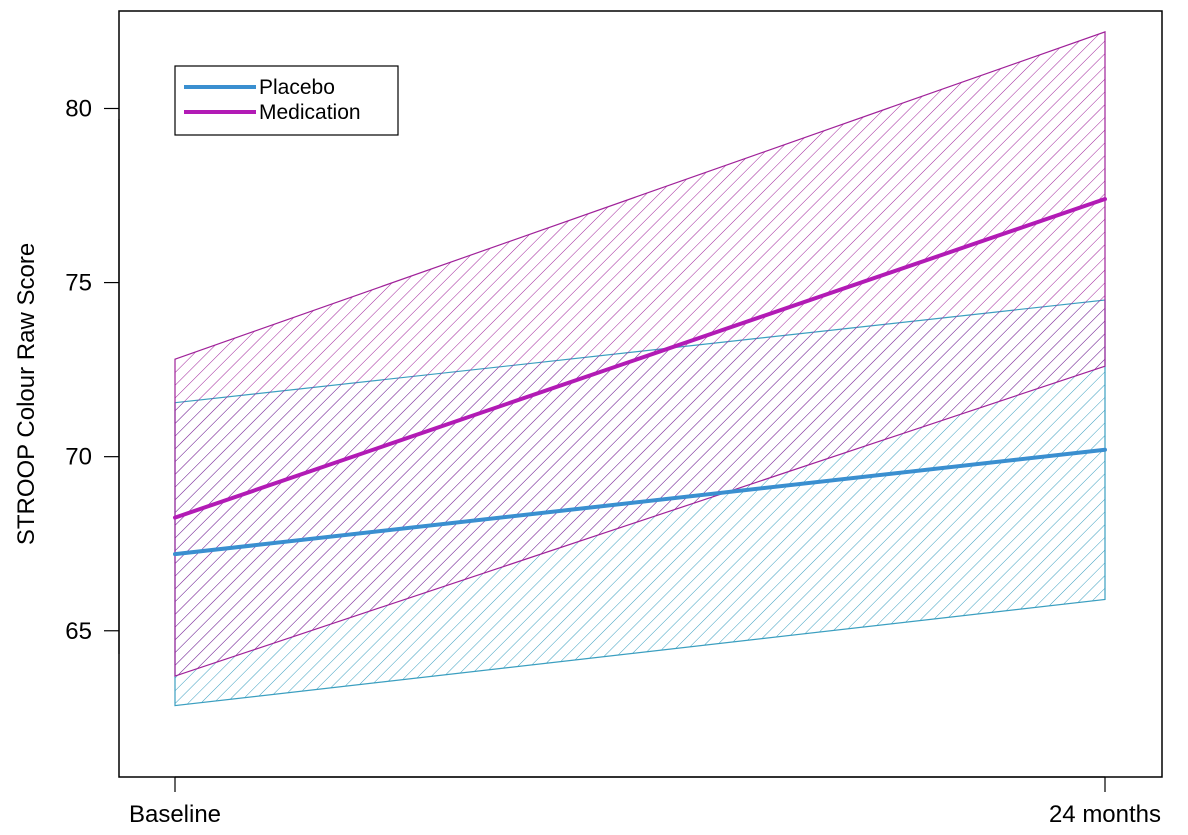  I want to click on placebo-line-segment, so click(640, 502).